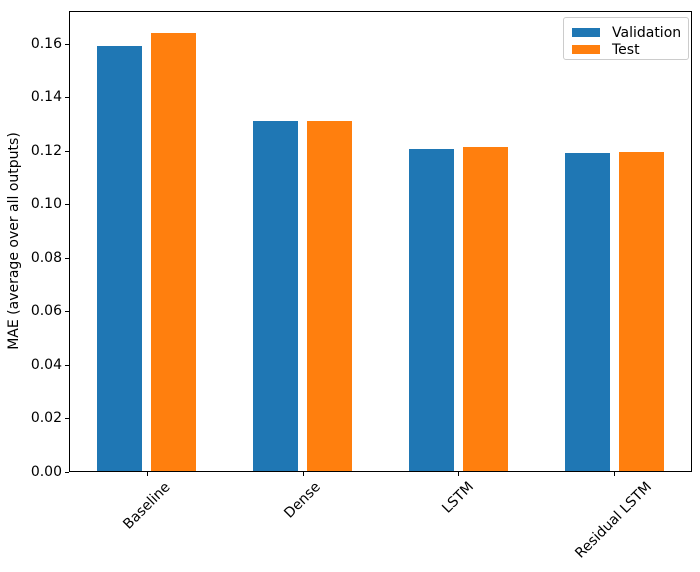 Image resolution: width=700 pixels, height=572 pixels. I want to click on x-tick-label-baseline: Baseline, so click(147, 506).